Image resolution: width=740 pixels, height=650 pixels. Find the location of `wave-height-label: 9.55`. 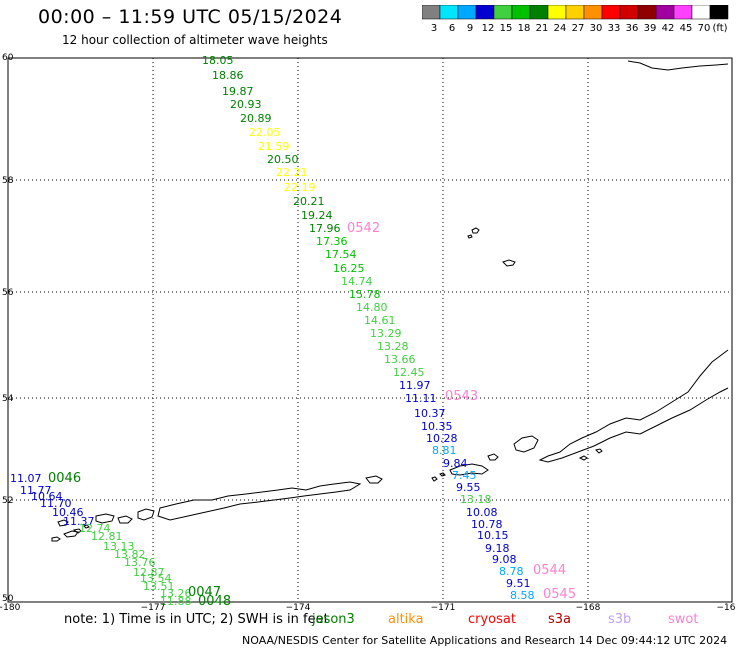

wave-height-label: 9.55 is located at coordinates (468, 487).